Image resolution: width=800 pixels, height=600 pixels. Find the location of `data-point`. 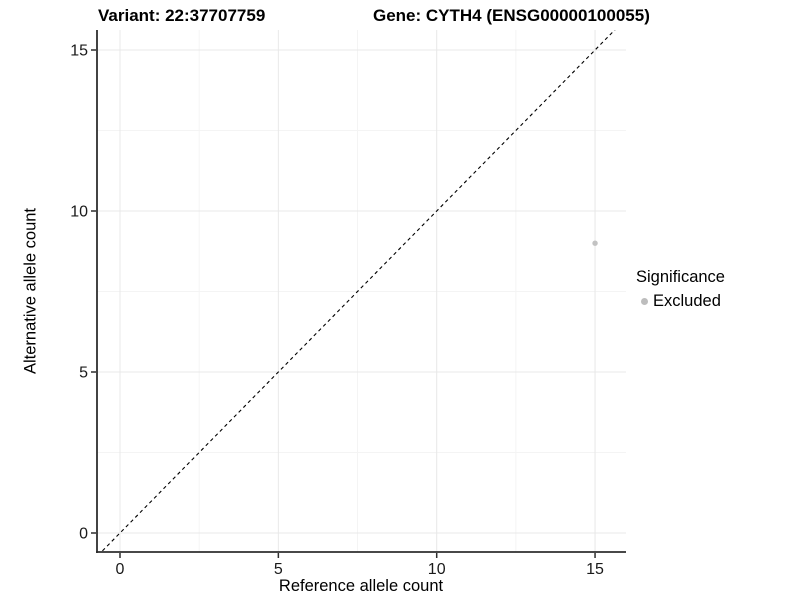

data-point is located at coordinates (595, 243).